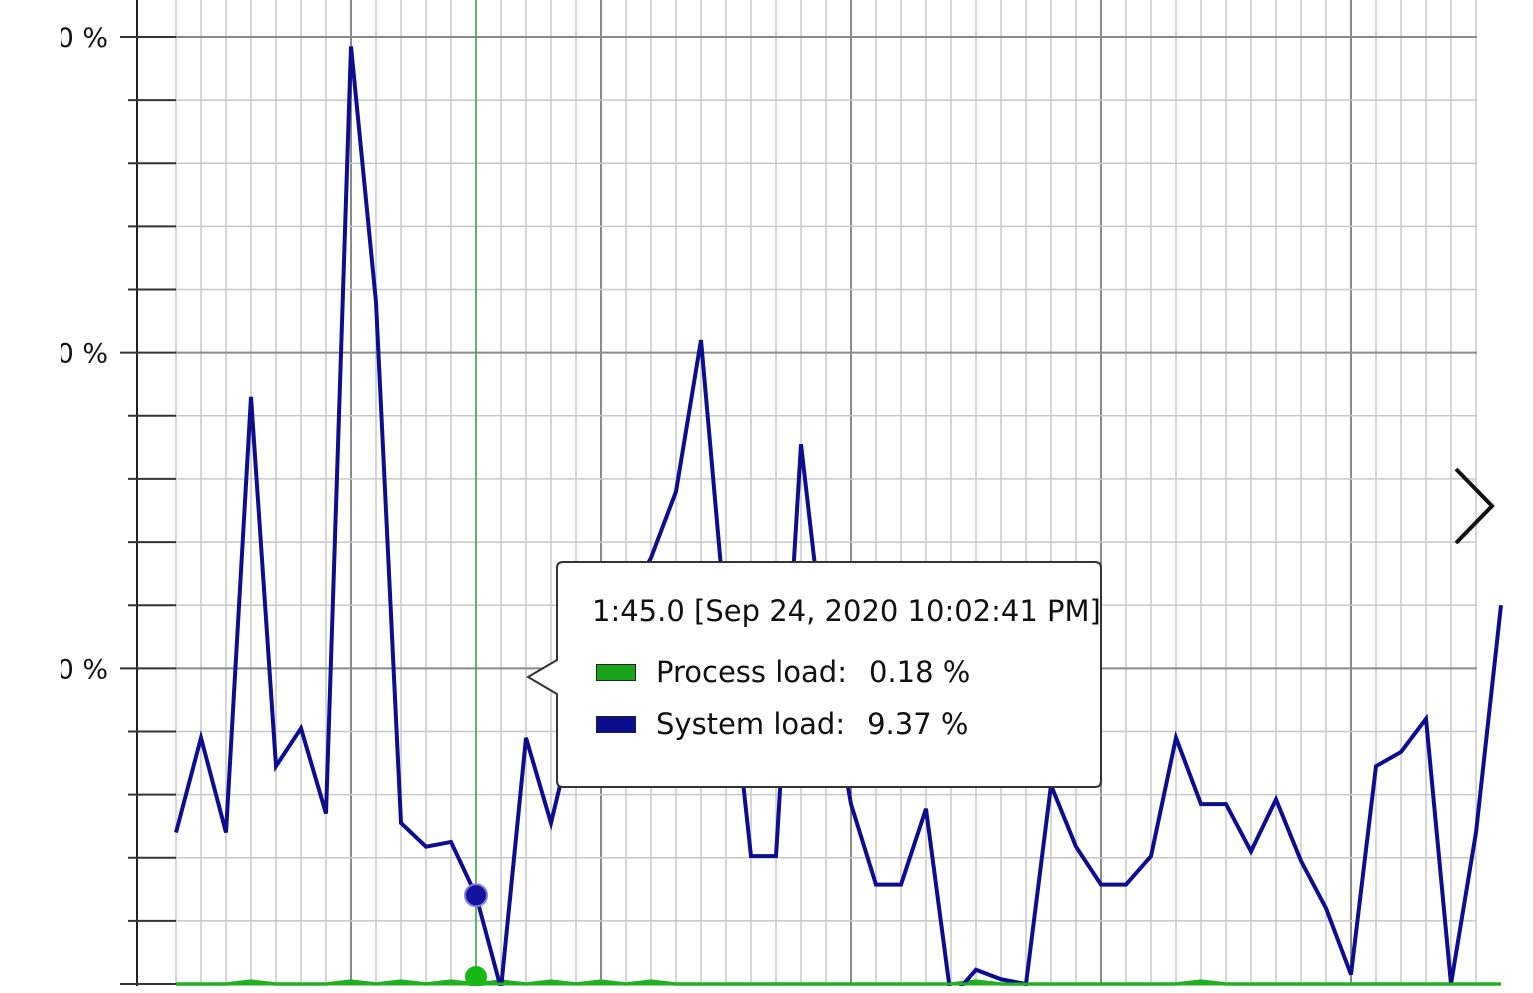 This screenshot has width=1533, height=993. Describe the element at coordinates (919, 672) in the screenshot. I see `process-load-value: 0.18 %` at that location.